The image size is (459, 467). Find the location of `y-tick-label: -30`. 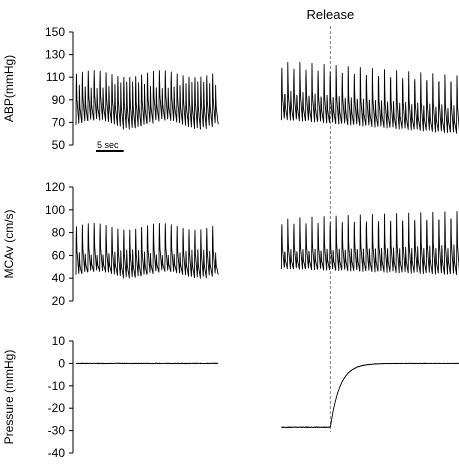

y-tick-label: -30 is located at coordinates (57, 431).